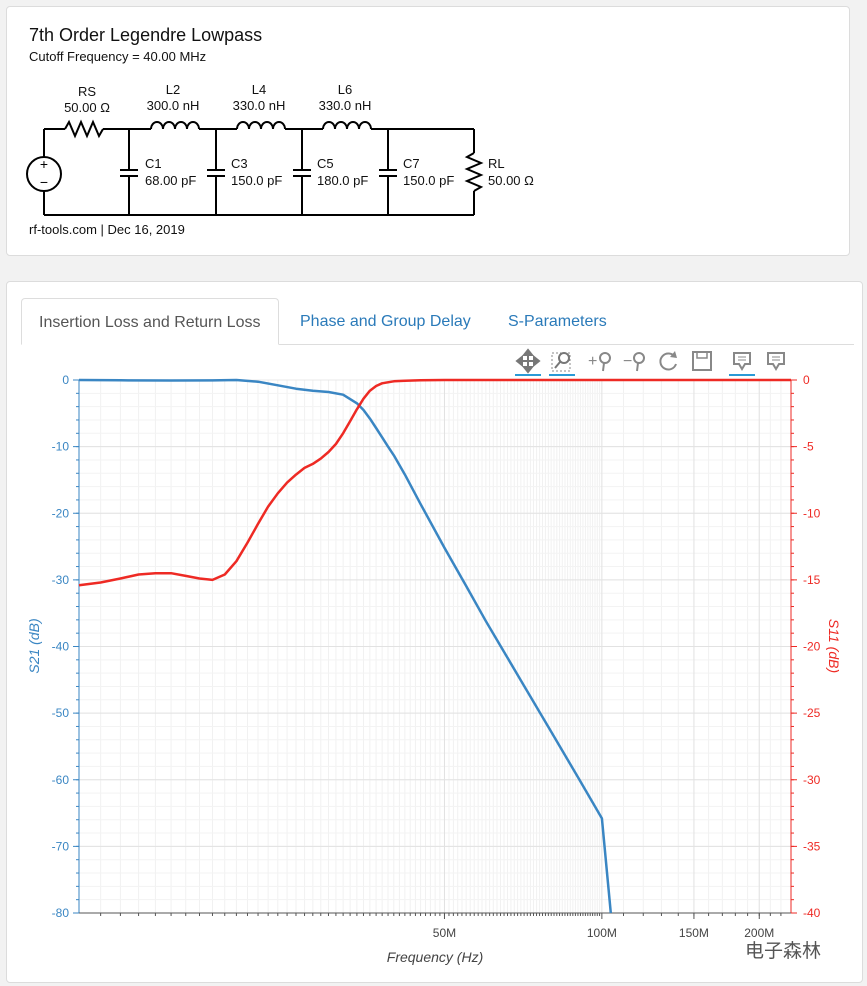 The width and height of the screenshot is (867, 986). I want to click on save-tool, so click(702, 361).